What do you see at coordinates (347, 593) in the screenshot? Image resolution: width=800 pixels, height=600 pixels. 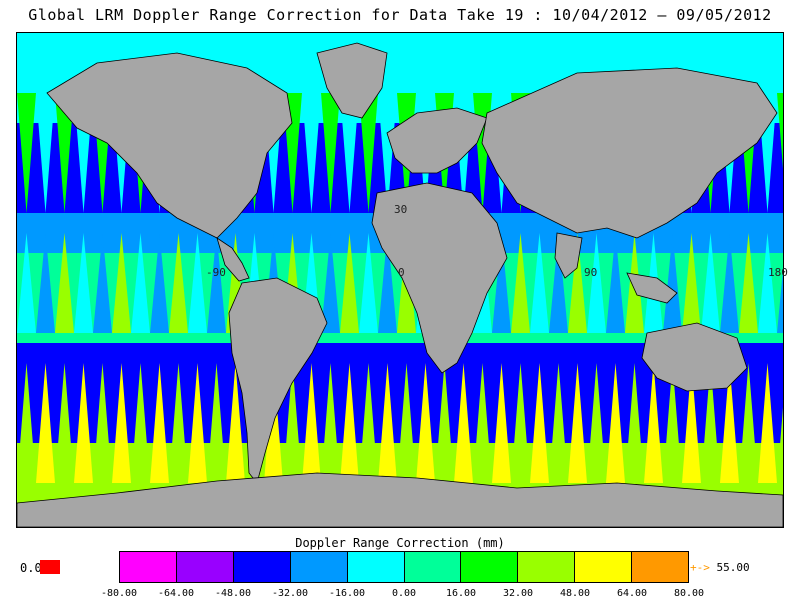 I see `colorbar-tick: -16.00` at bounding box center [347, 593].